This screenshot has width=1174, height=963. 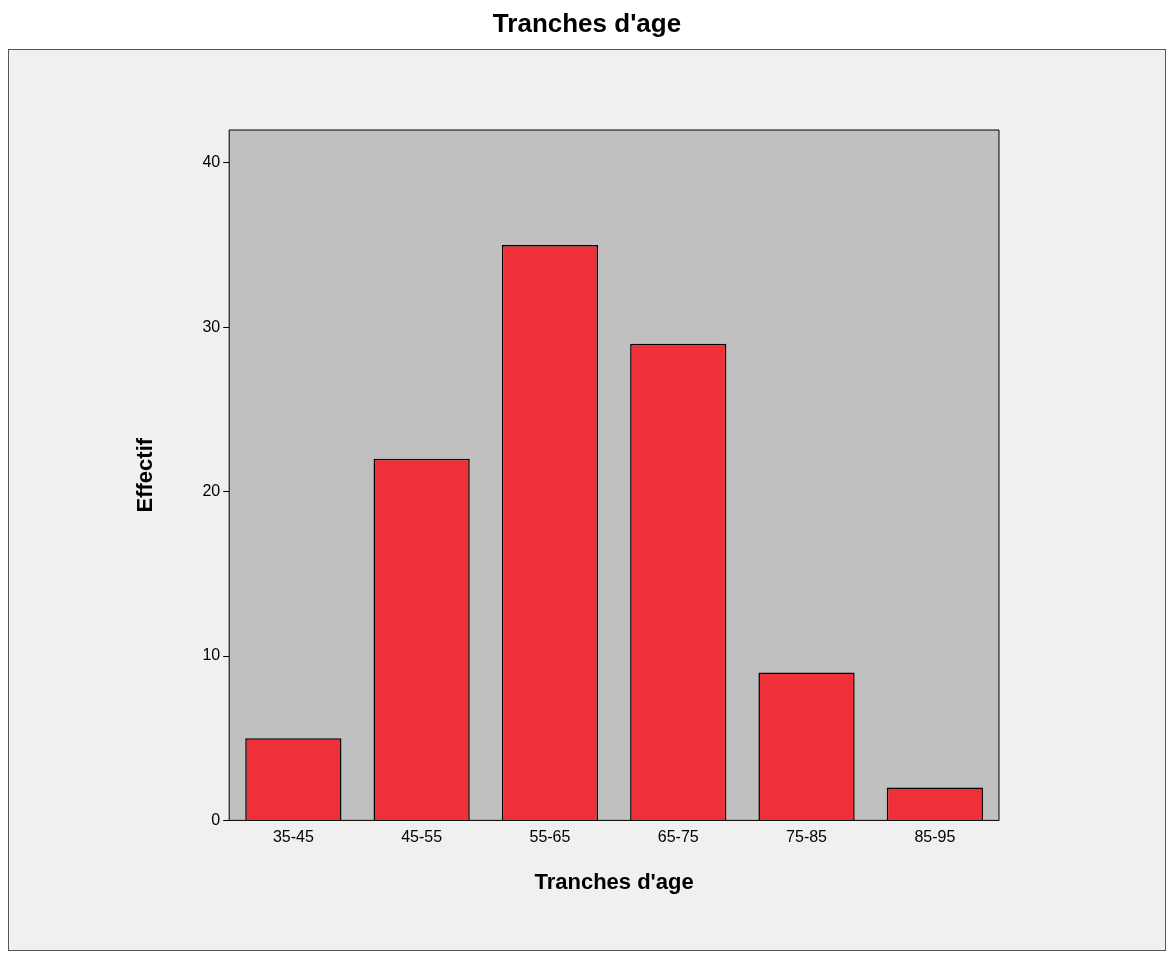 I want to click on y-tick-label: 20, so click(x=211, y=491).